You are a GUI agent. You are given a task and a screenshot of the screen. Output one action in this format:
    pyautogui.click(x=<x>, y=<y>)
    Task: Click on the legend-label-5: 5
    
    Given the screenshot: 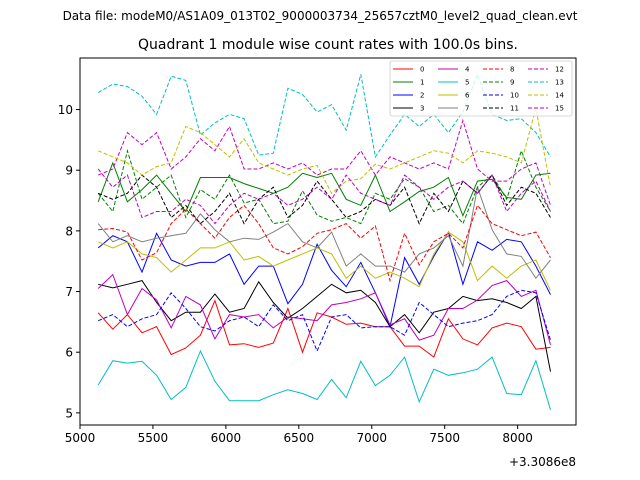 What is the action you would take?
    pyautogui.click(x=467, y=83)
    